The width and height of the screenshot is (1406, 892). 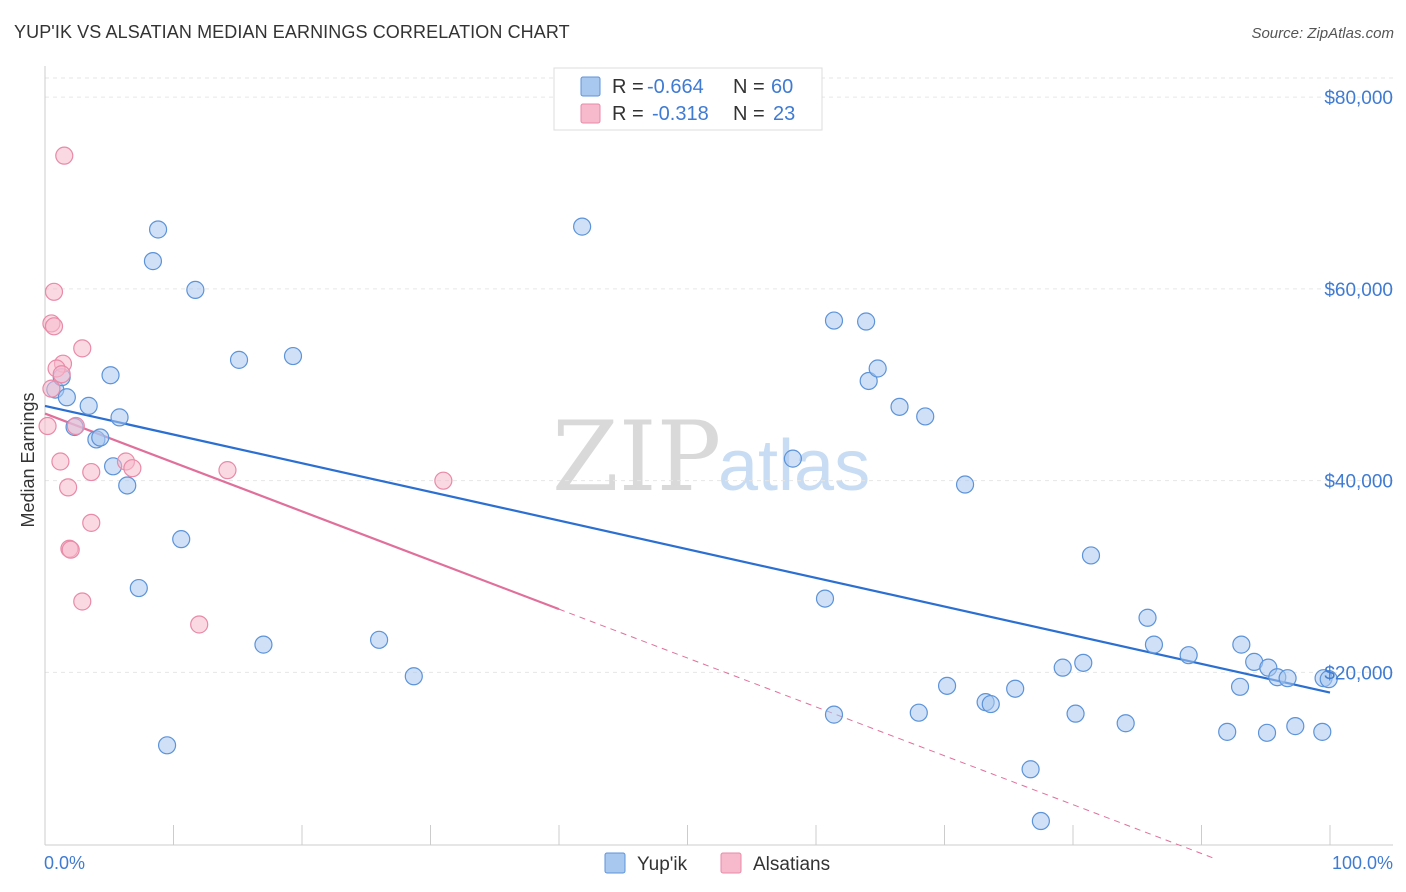 What do you see at coordinates (688, 99) in the screenshot?
I see `legend: R = -0.664 N = 60 R = -0.318 N = 23` at bounding box center [688, 99].